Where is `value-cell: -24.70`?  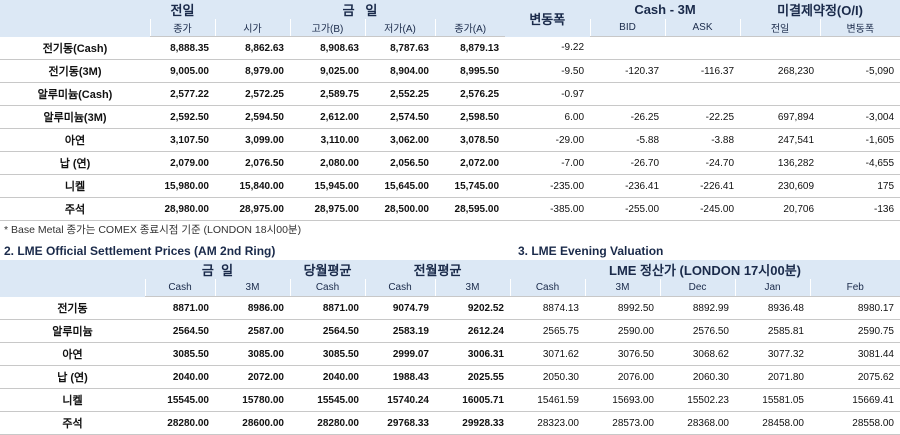
value-cell: -24.70 is located at coordinates (703, 163).